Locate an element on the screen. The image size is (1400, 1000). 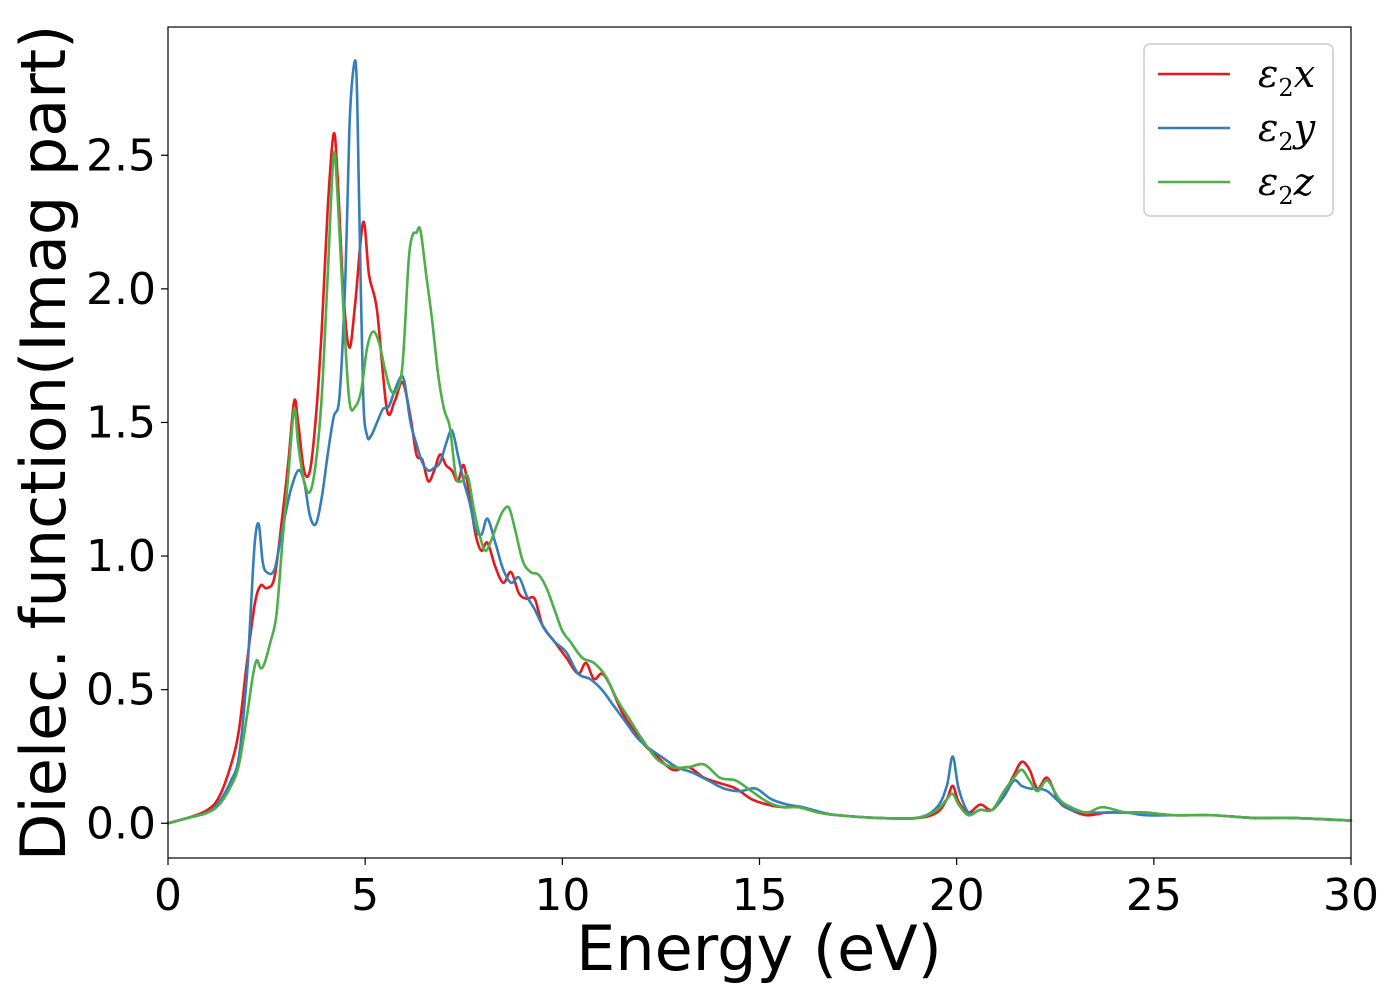
x-axis: 0 5 10 15 20 25 30 is located at coordinates (766, 889).